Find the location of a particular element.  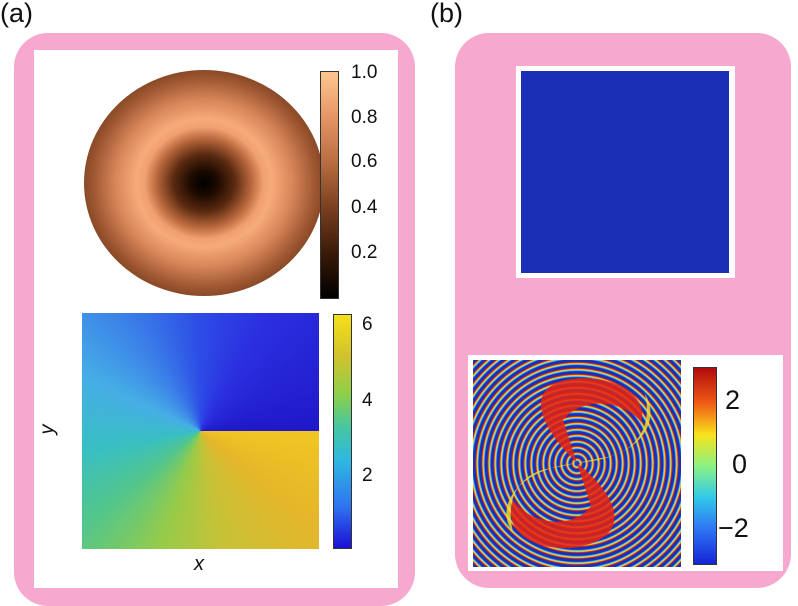

phase-map-image is located at coordinates (200, 431).